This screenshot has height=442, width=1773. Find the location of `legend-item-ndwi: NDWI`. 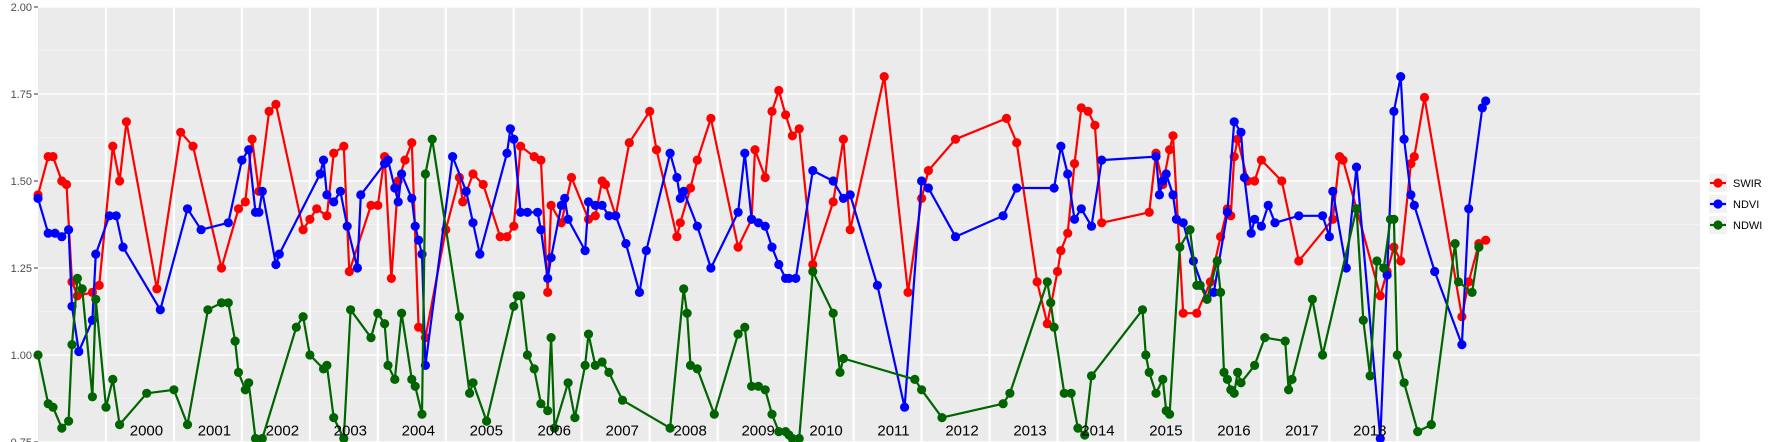

legend-item-ndwi: NDWI is located at coordinates (1735, 225).